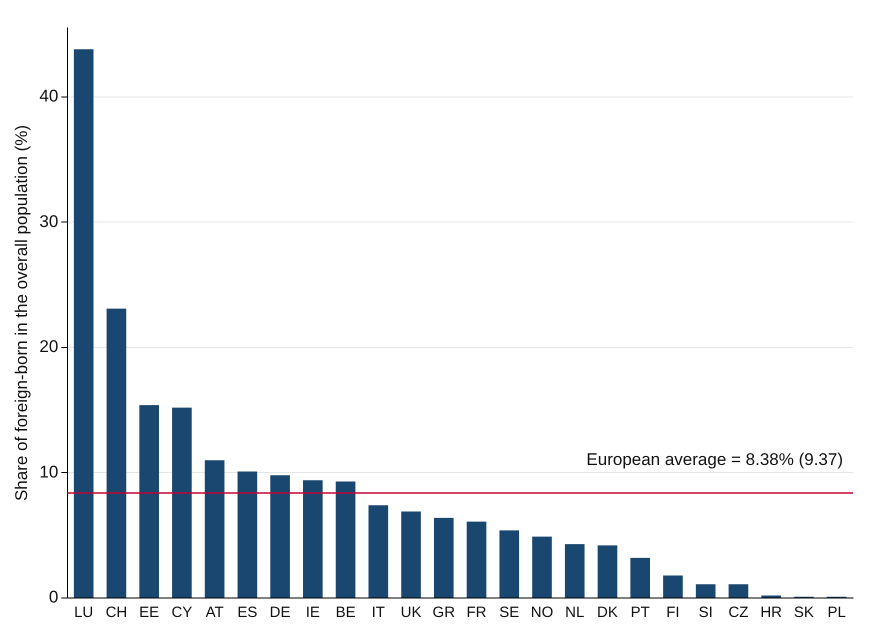 This screenshot has width=869, height=636. What do you see at coordinates (48, 96) in the screenshot?
I see `y-tick-label: 40` at bounding box center [48, 96].